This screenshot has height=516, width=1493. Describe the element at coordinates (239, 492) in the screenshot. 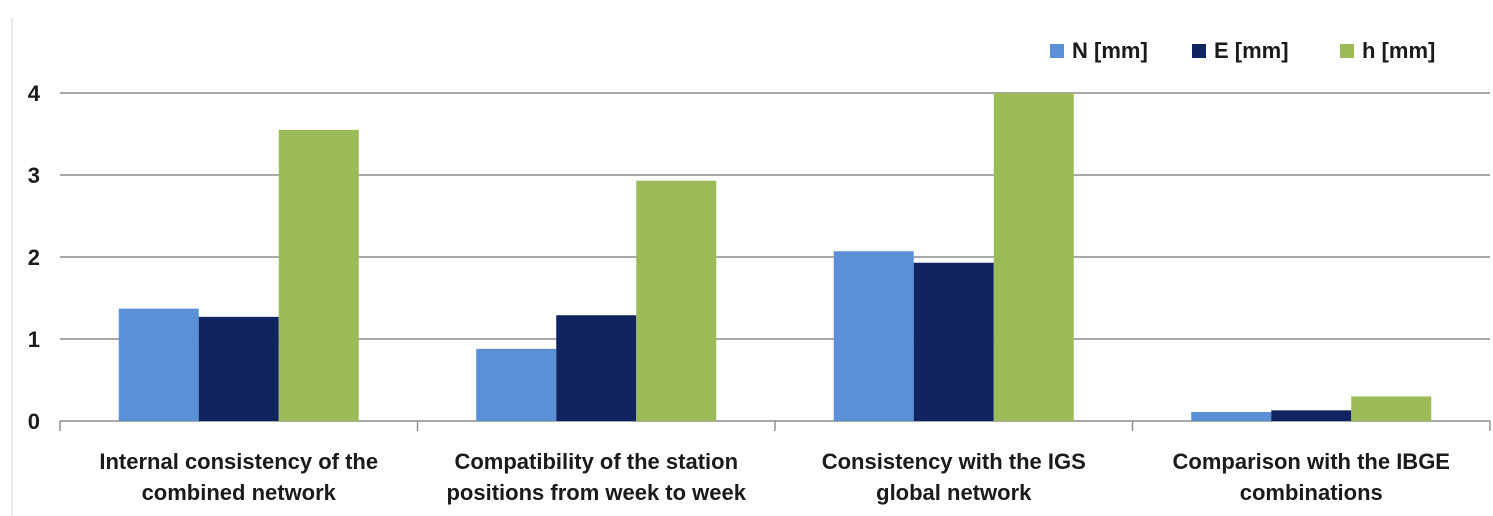

I see `x-category-label-line: combined network` at that location.